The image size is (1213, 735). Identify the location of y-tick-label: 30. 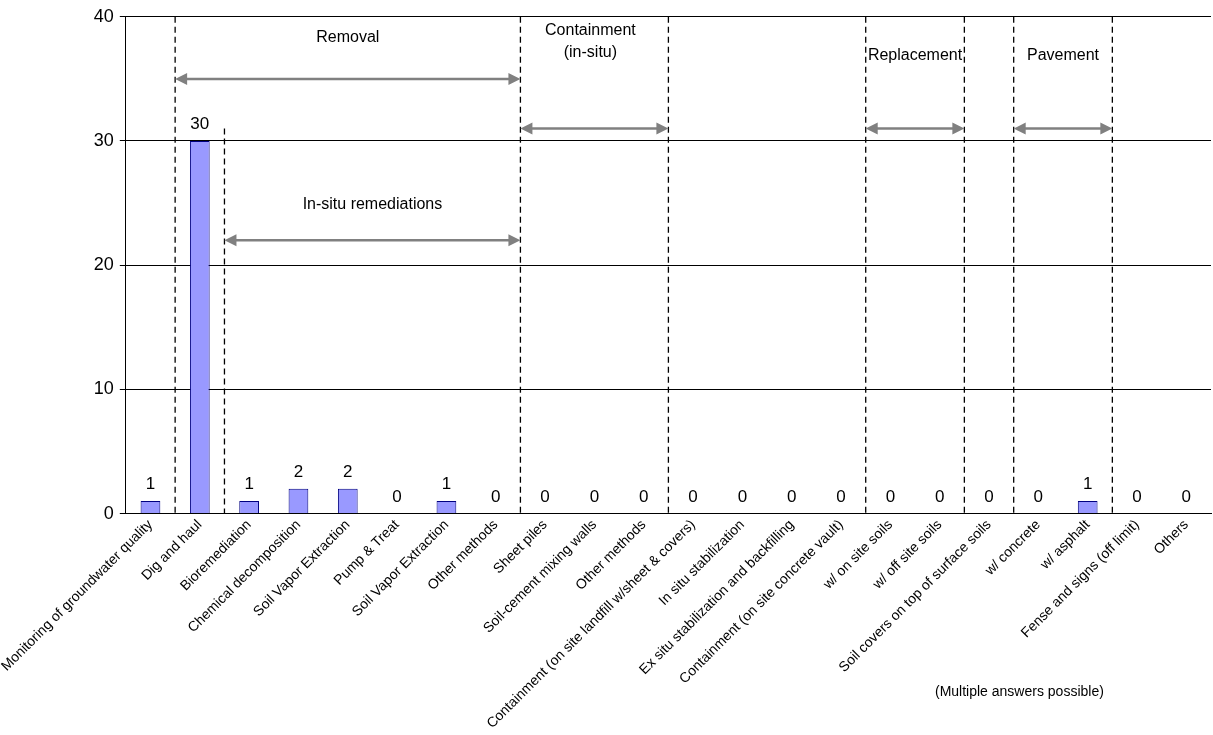
(103, 139).